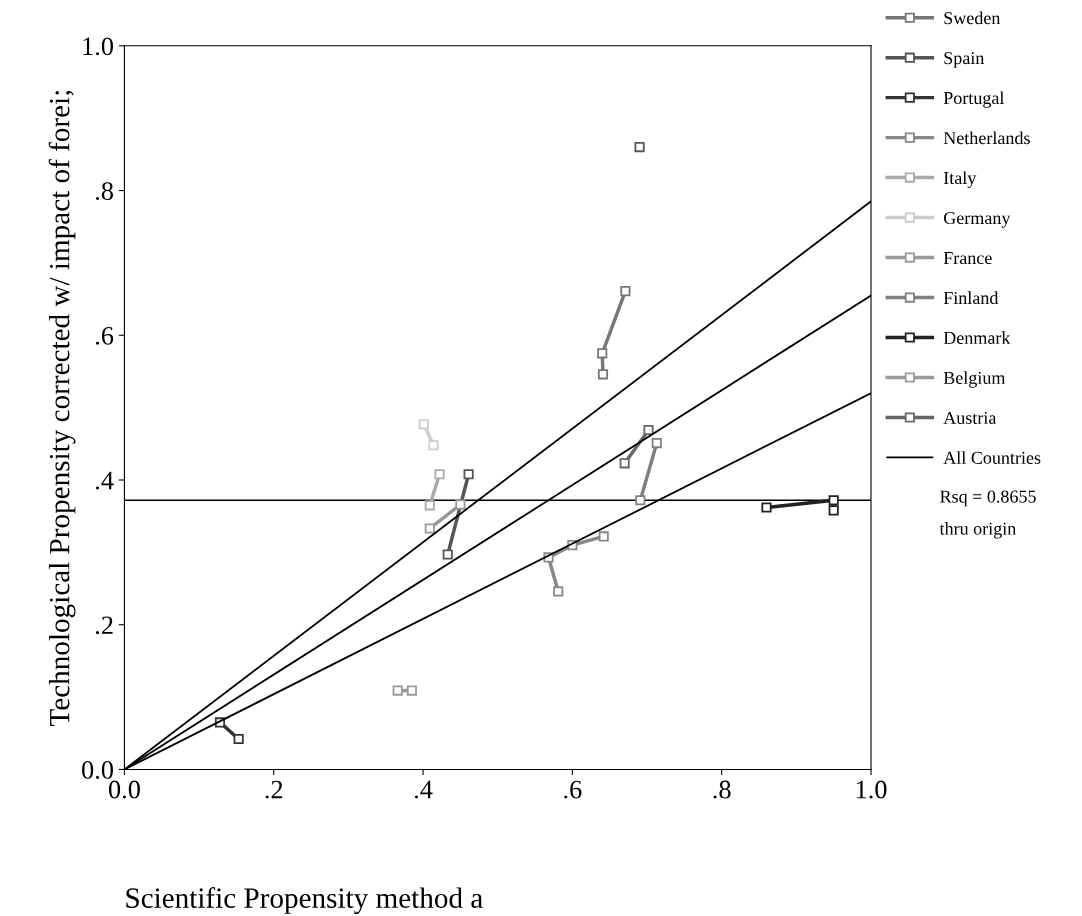 The width and height of the screenshot is (1082, 916). Describe the element at coordinates (124, 789) in the screenshot. I see `x-tick-label: 0.0` at that location.